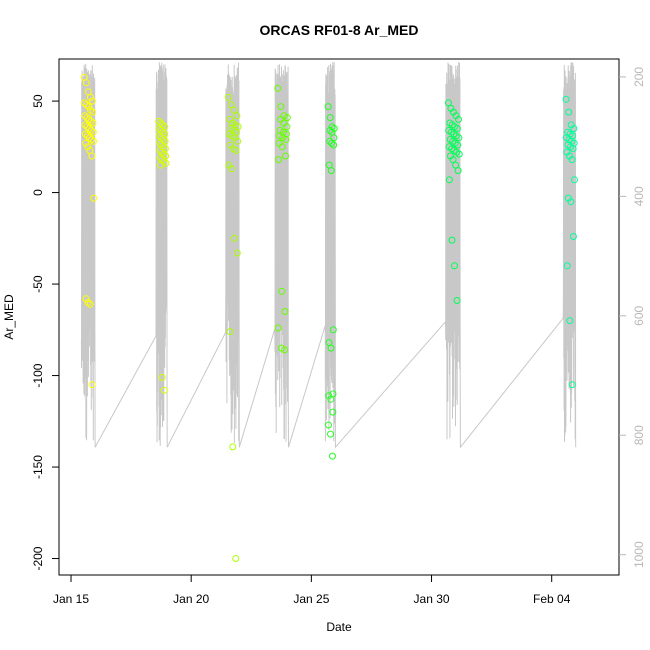  I want to click on x-tick-label: Jan 30, so click(432, 599).